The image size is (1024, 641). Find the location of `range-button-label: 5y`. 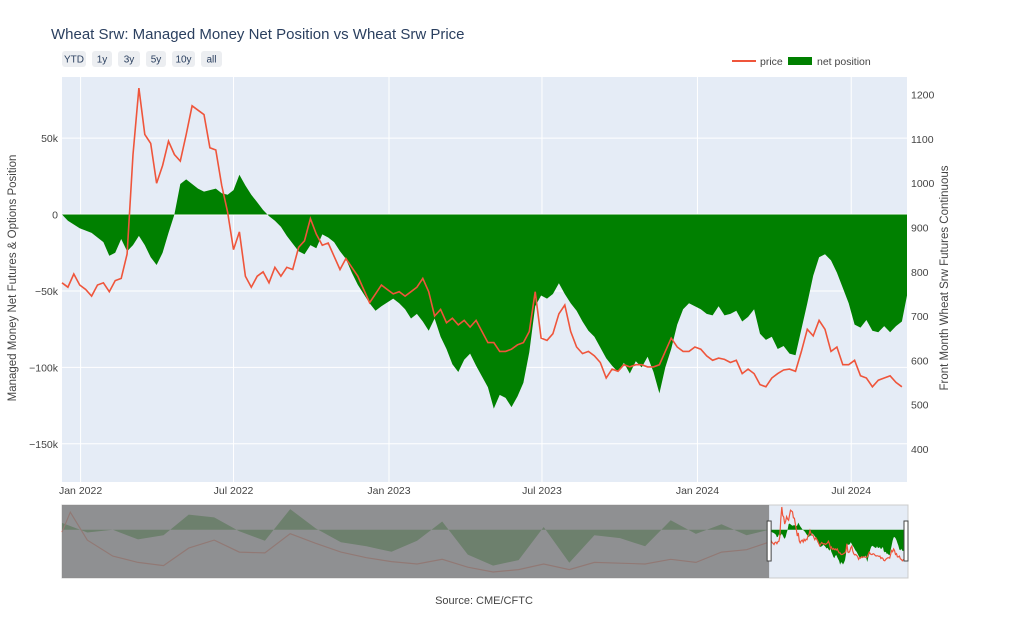

range-button-label: 5y is located at coordinates (156, 60).